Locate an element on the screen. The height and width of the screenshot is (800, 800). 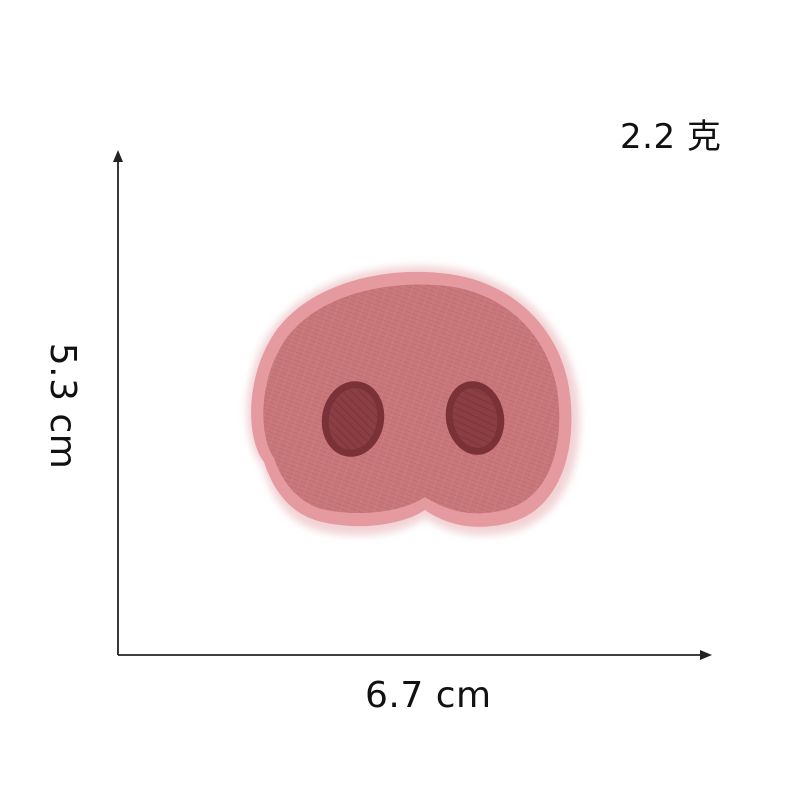
left-nostril-inner is located at coordinates (353, 419).